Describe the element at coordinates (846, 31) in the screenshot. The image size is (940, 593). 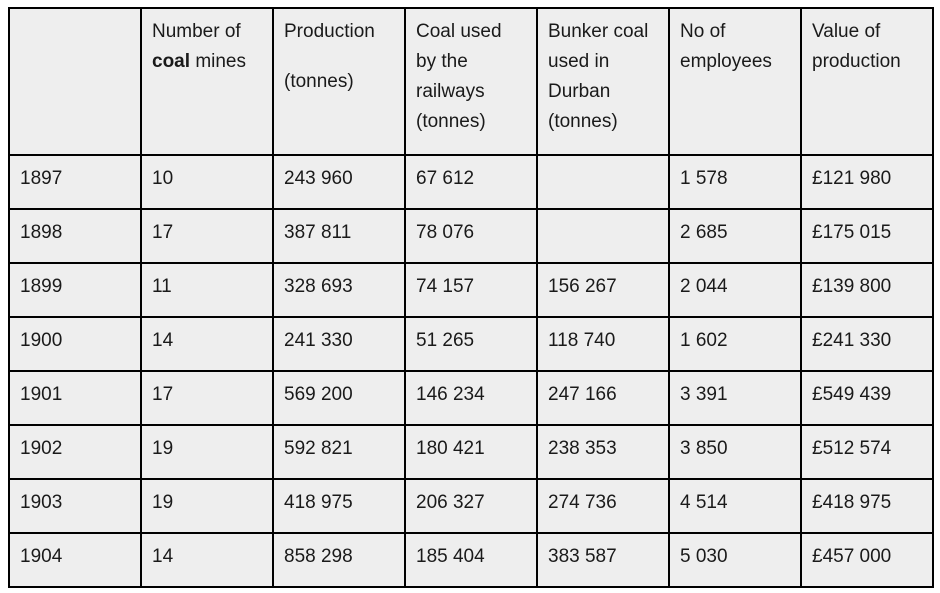
I see `header-value-line: Value of` at that location.